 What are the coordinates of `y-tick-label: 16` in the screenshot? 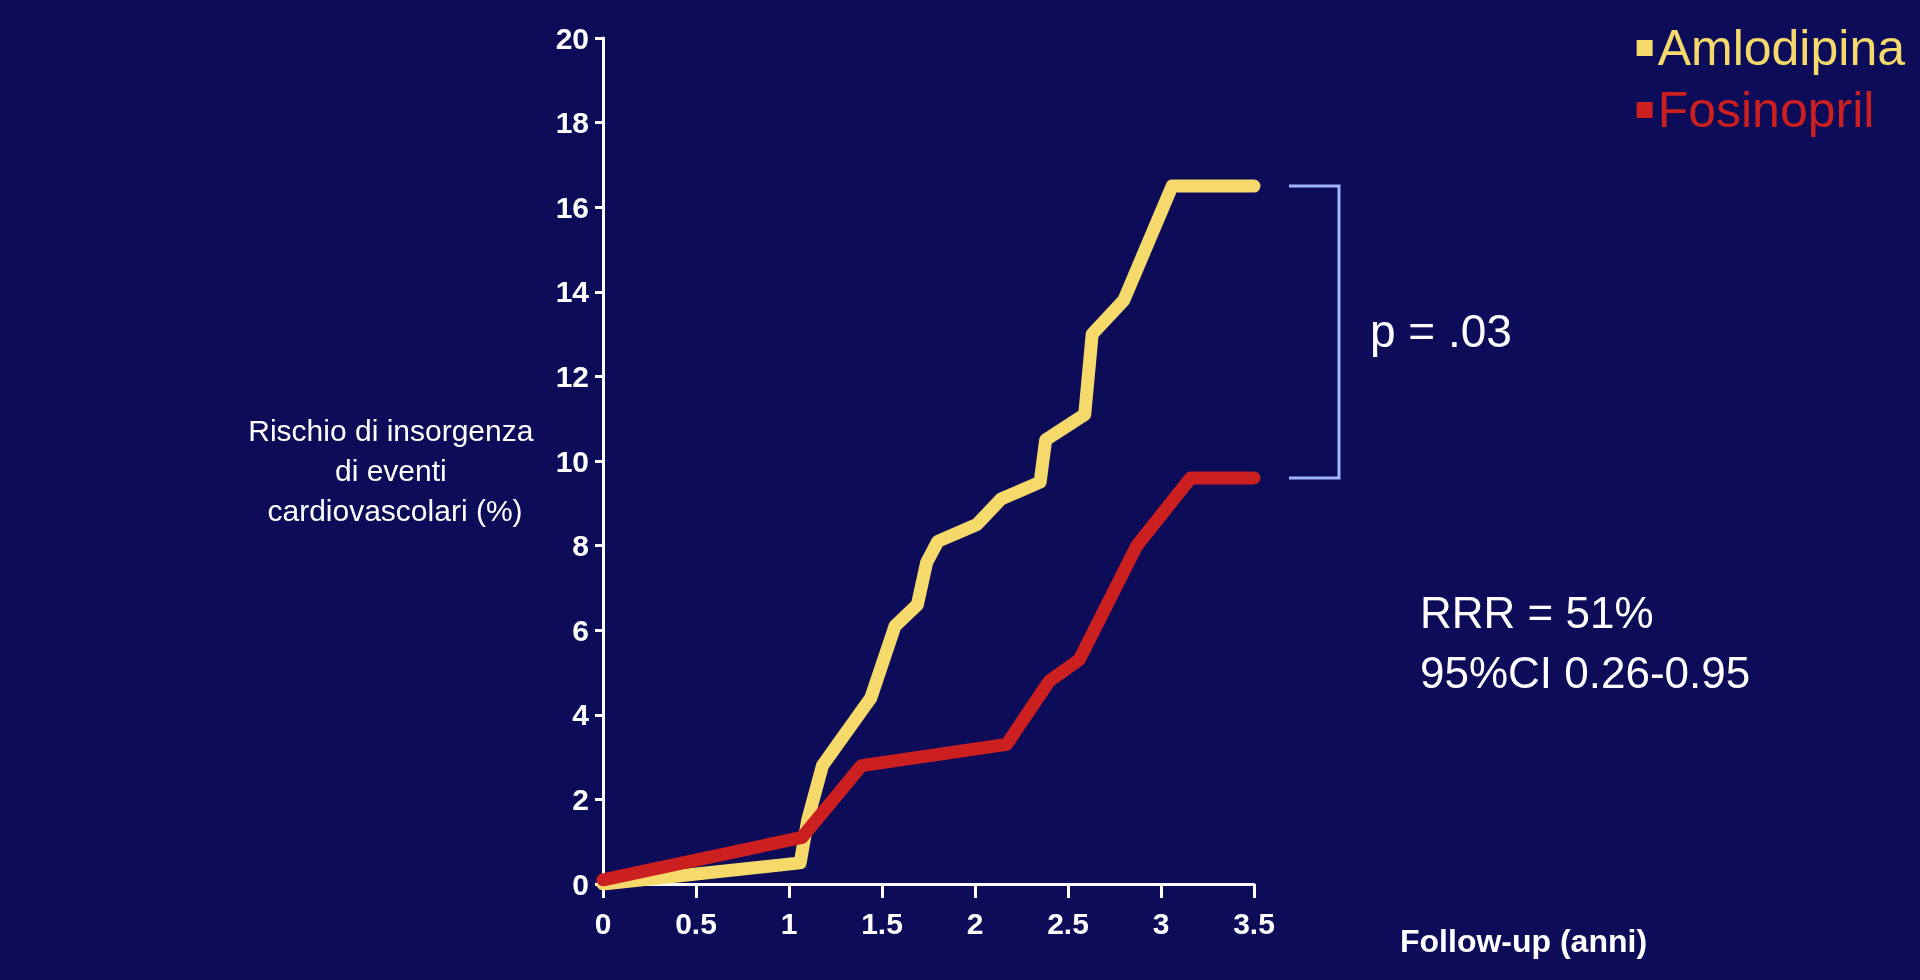 It's located at (572, 207).